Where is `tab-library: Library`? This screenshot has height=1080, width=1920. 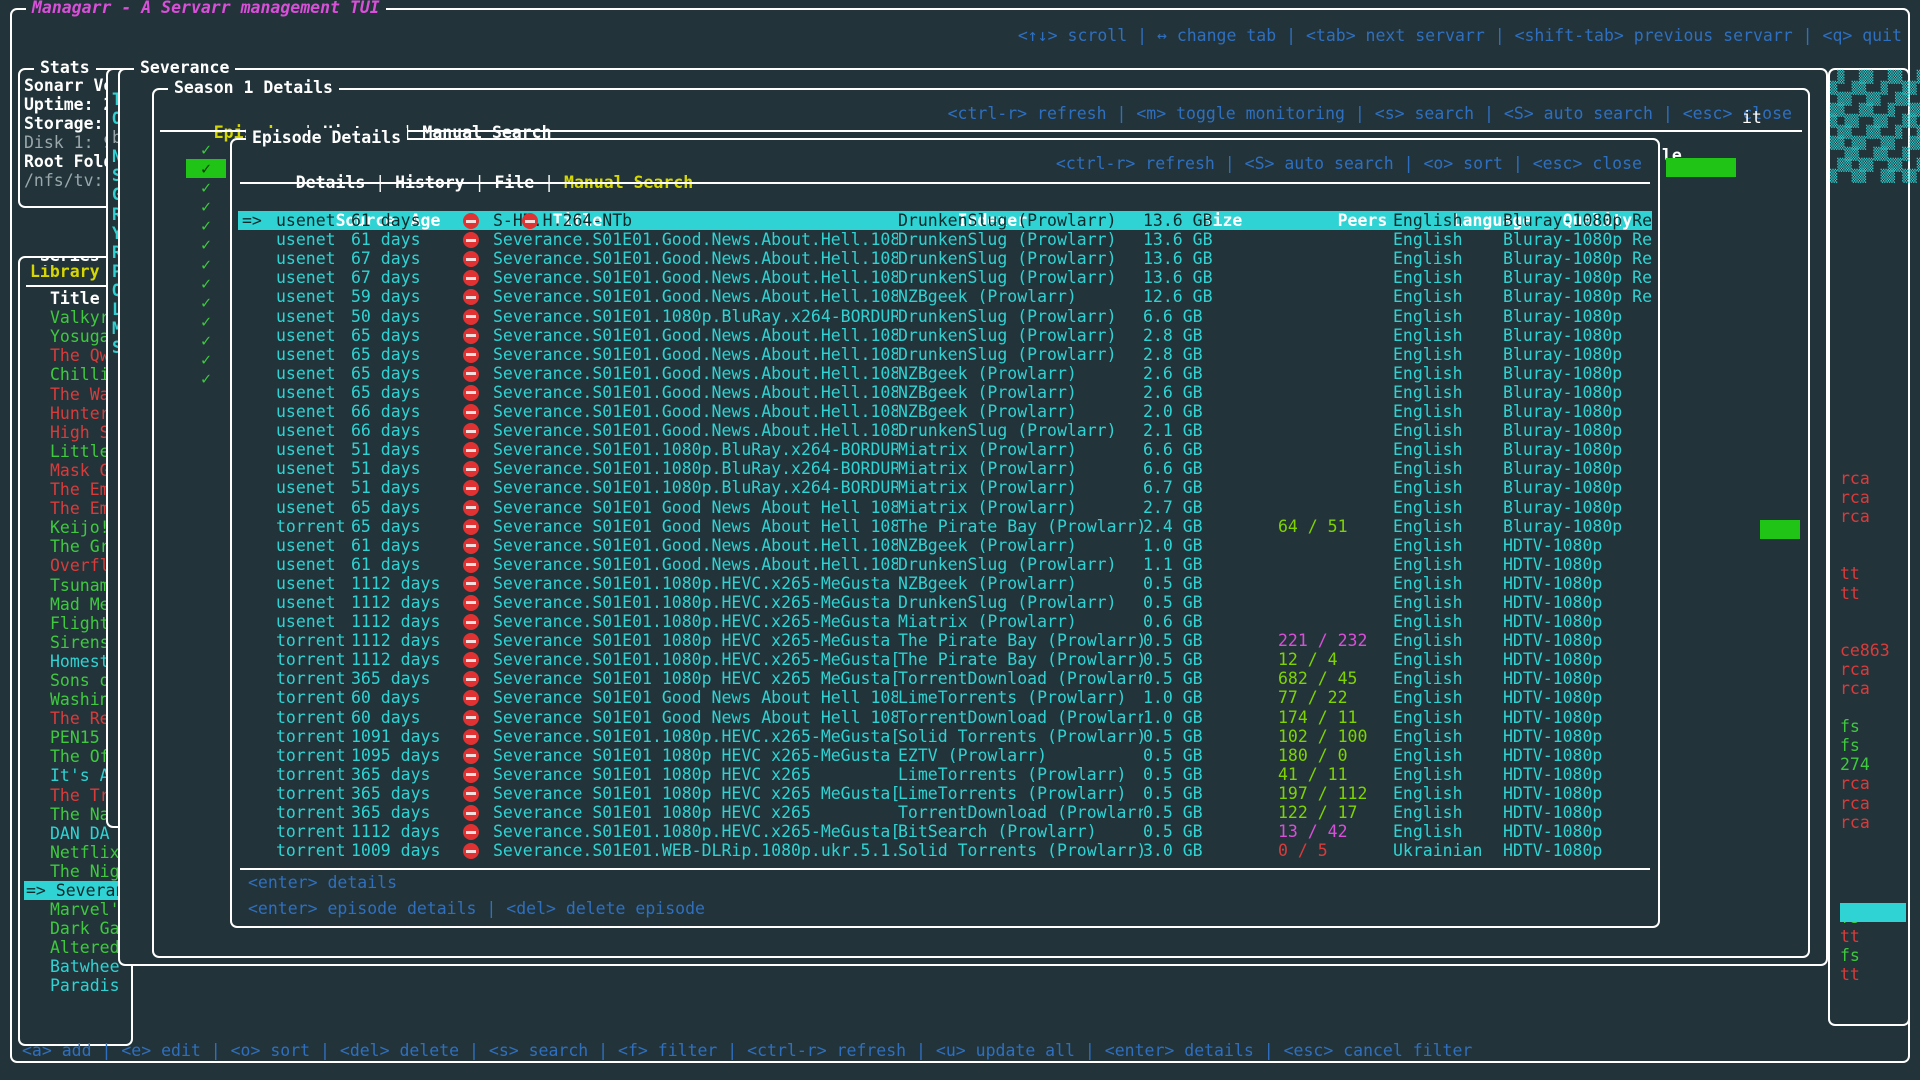 tab-library: Library is located at coordinates (65, 271).